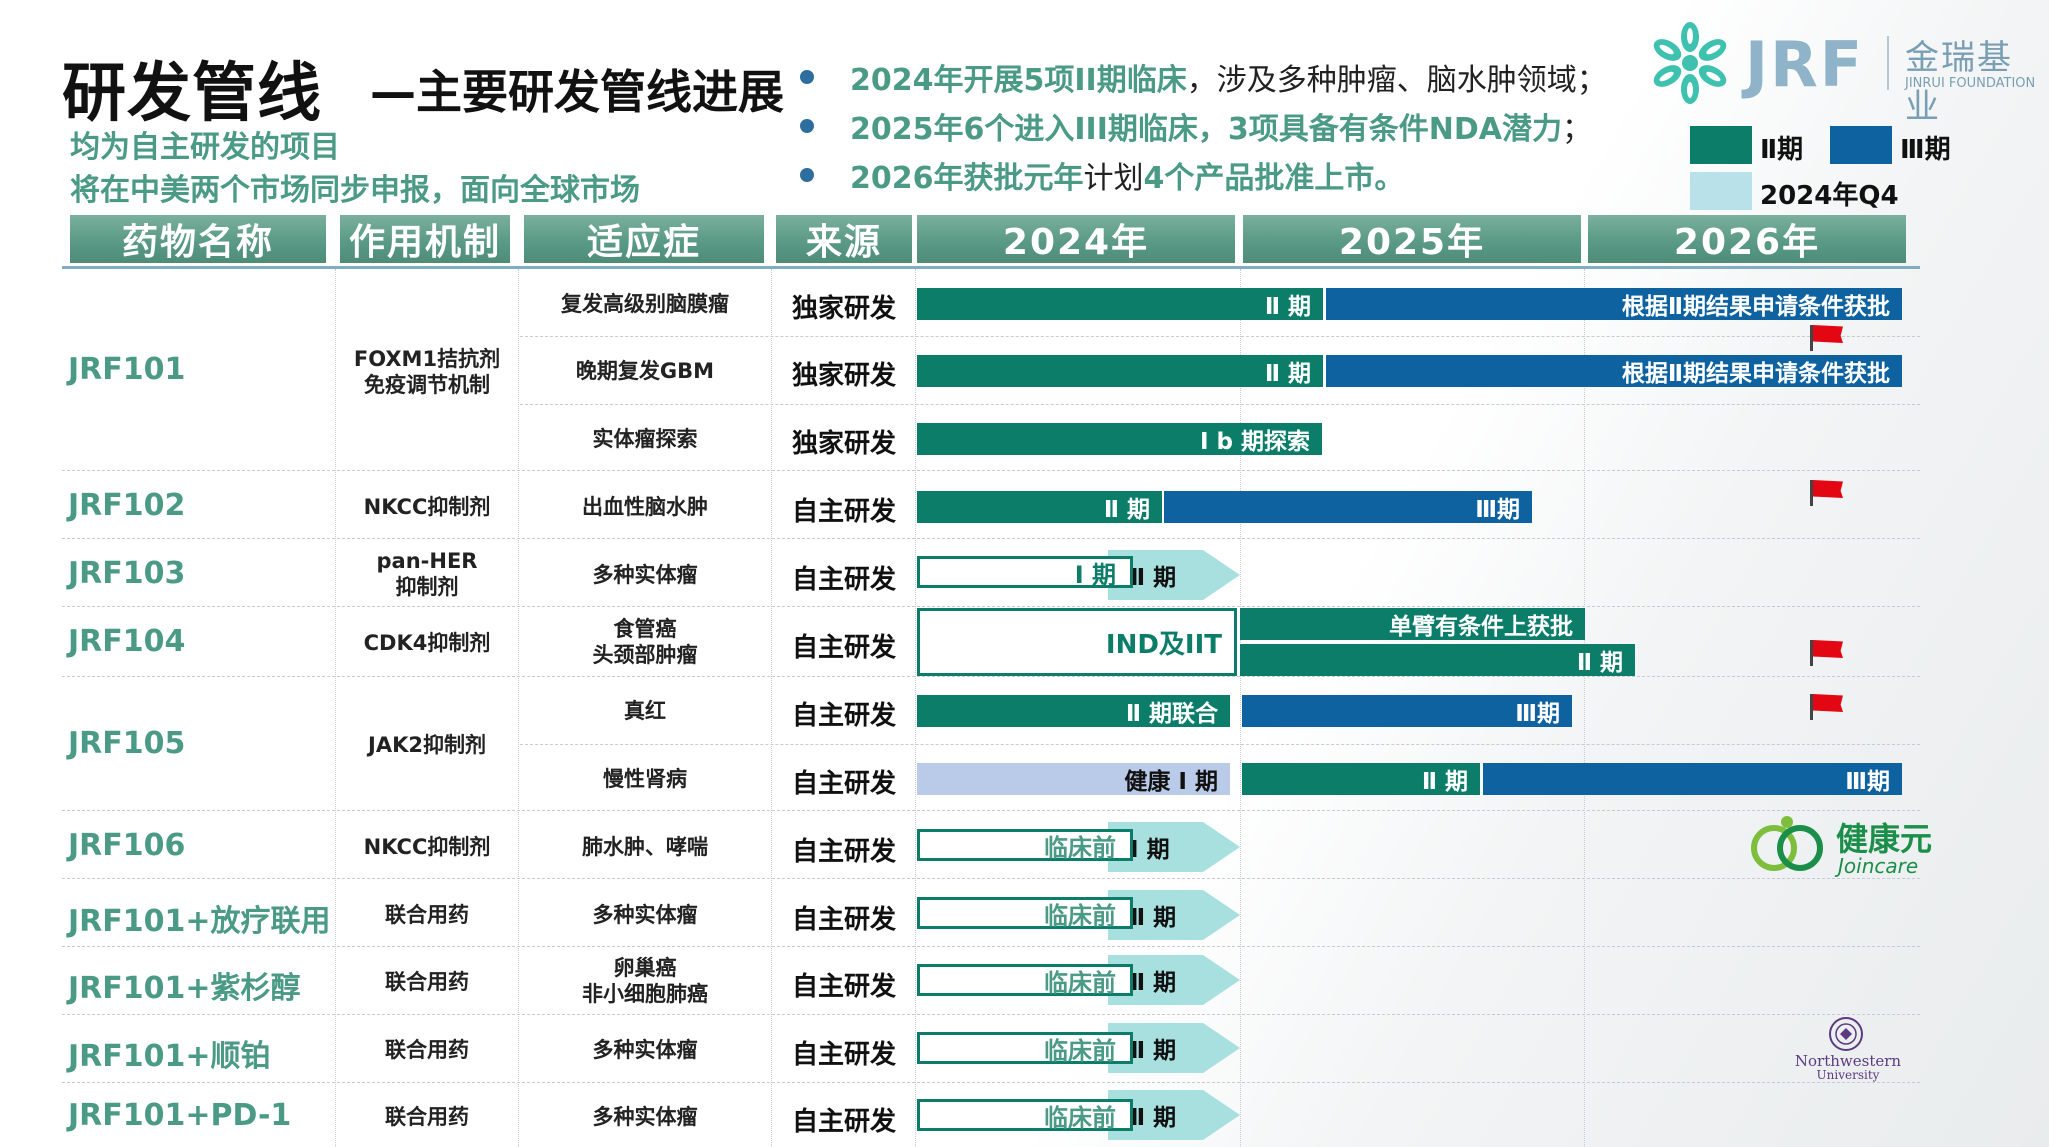 The height and width of the screenshot is (1147, 2049). I want to click on legend-label-phase3: Ⅲ期, so click(1925, 150).